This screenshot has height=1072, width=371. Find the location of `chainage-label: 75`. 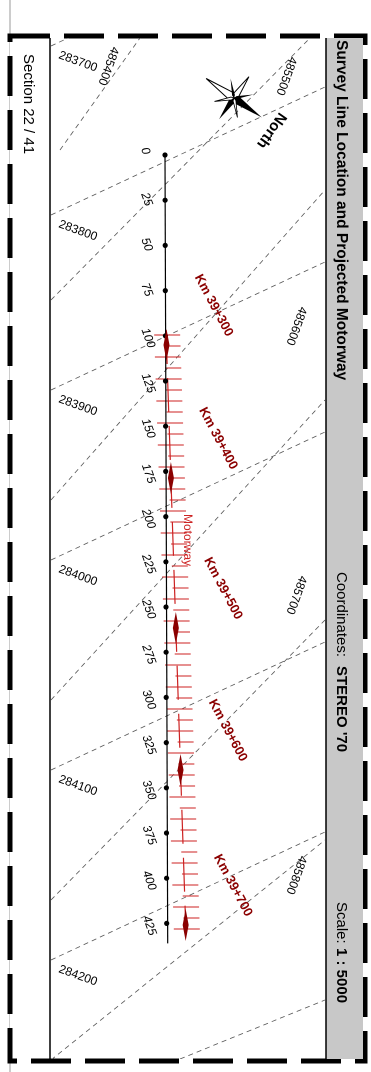

chainage-label: 75 is located at coordinates (147, 290).